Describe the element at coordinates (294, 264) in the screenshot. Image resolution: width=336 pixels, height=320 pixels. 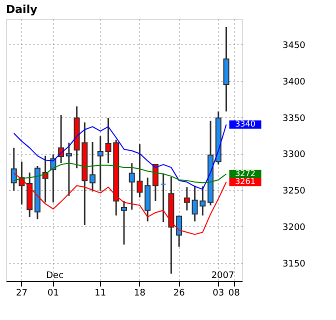
I see `y-tick-label: 3150` at that location.